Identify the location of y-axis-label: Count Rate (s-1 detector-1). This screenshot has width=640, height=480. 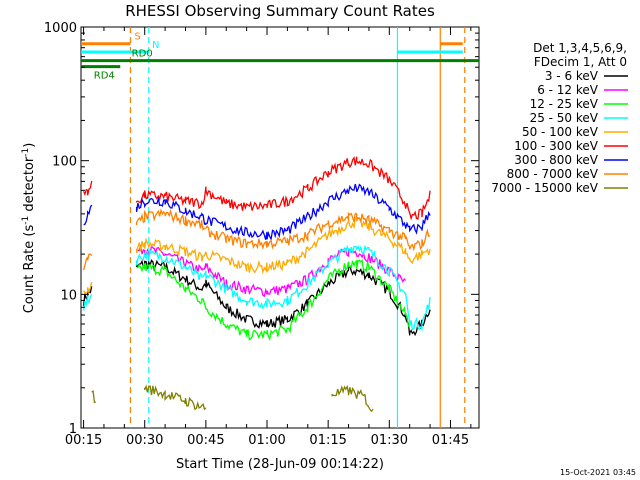
(29, 228).